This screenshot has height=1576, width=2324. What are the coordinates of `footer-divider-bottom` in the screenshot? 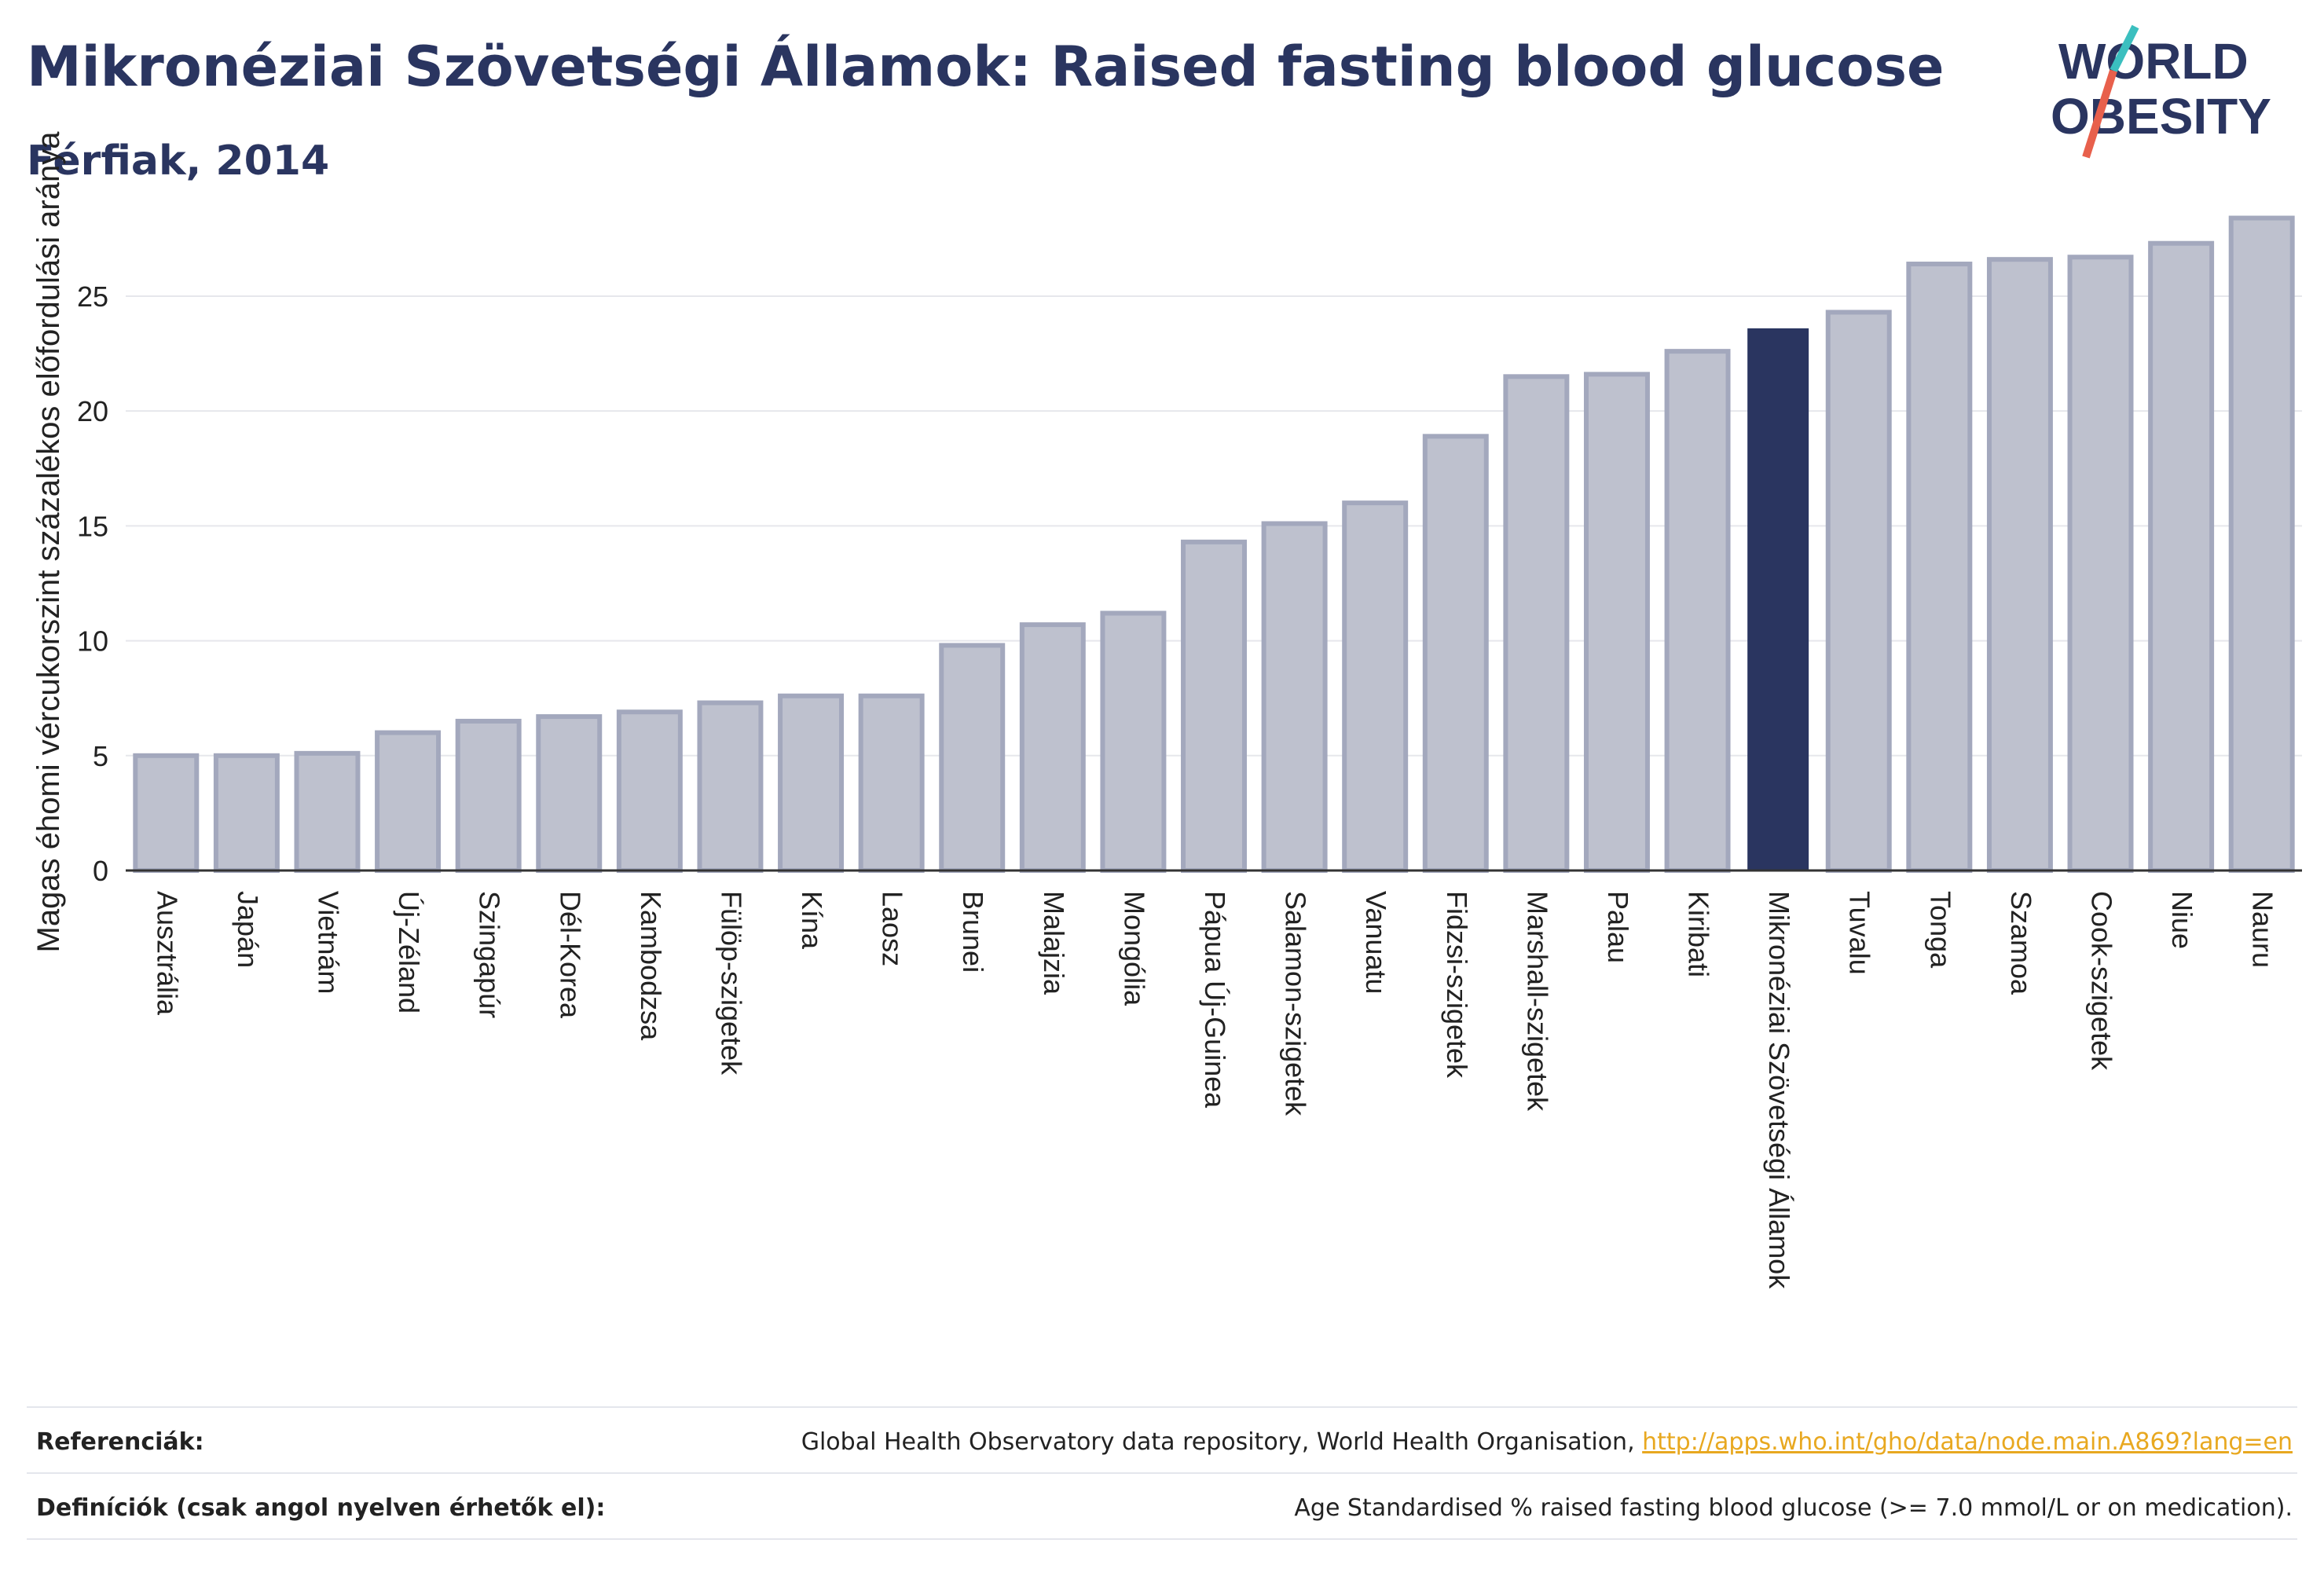 It's located at (1162, 1539).